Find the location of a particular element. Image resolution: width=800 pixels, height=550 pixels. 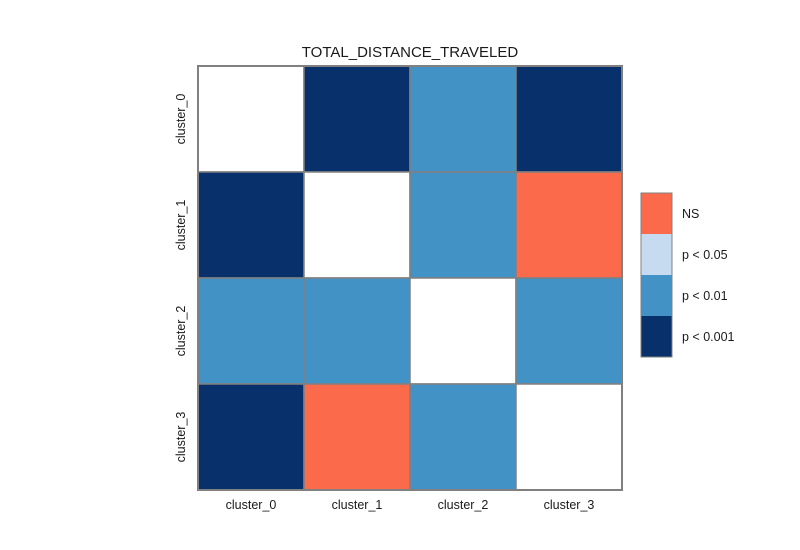

legend-border is located at coordinates (656, 275).